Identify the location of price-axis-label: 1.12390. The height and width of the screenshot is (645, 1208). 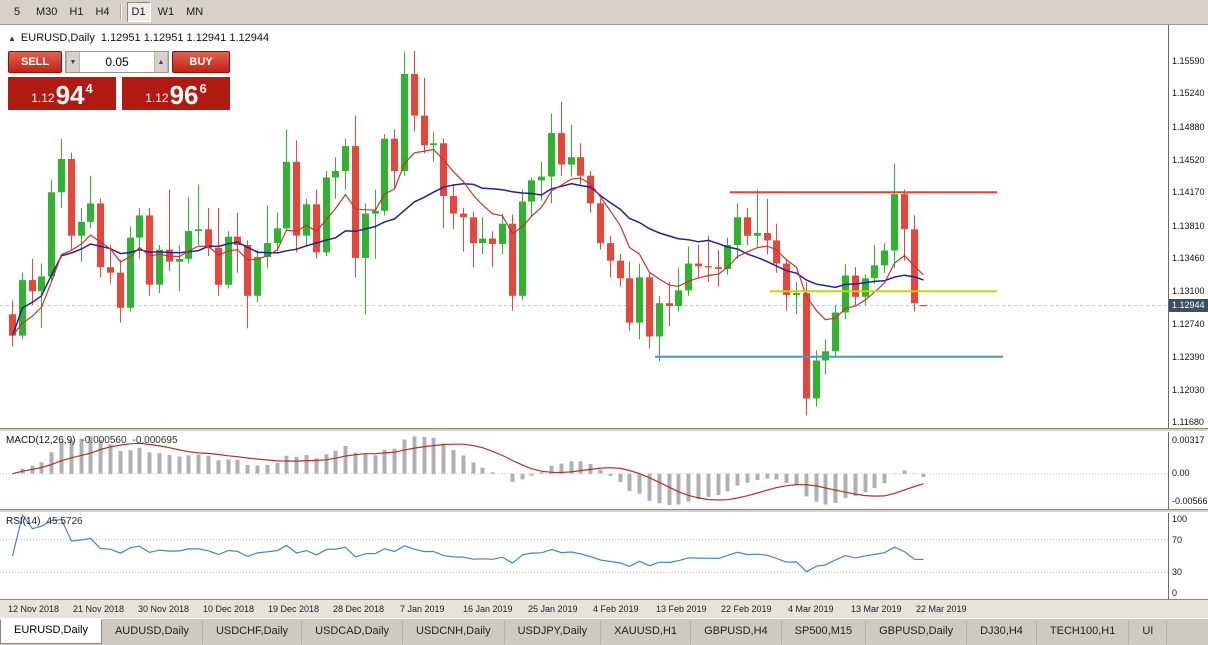
(1188, 356).